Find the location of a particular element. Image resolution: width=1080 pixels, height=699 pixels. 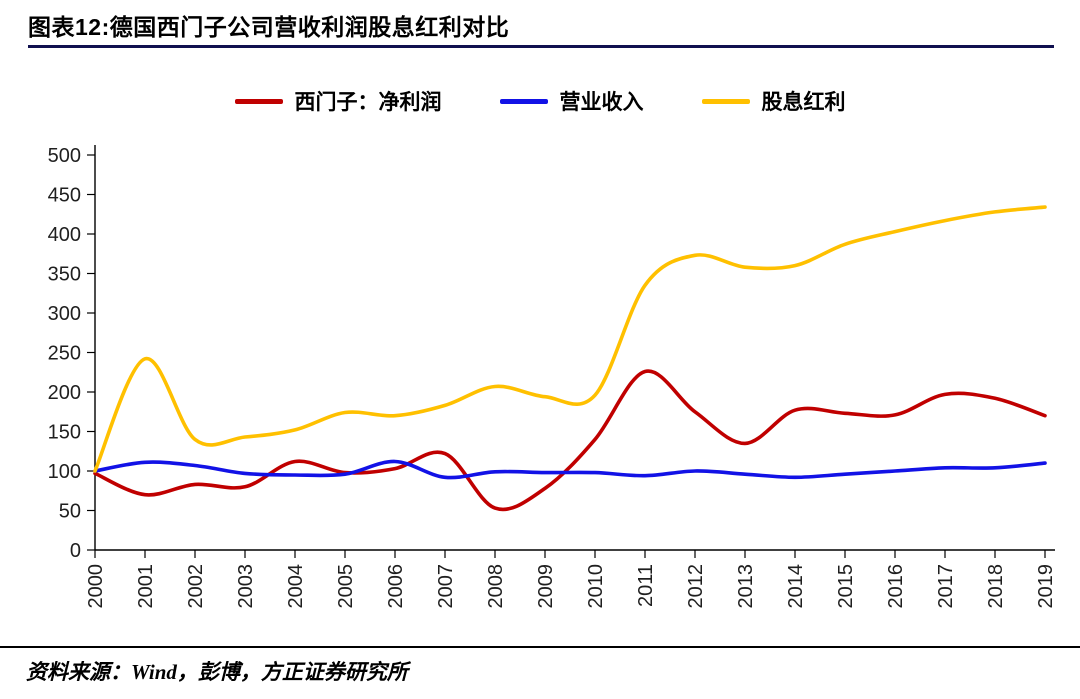

y-tick-label: 500 is located at coordinates (64, 156).